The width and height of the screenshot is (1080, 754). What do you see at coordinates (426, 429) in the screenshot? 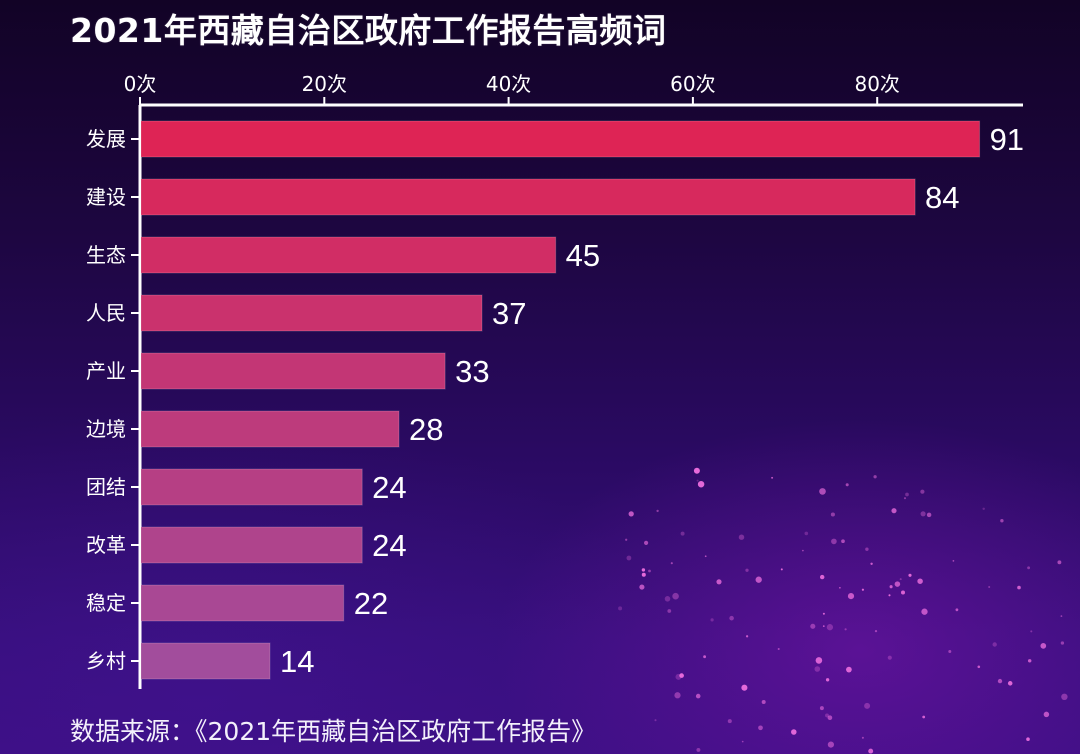
I see `value-label: 28` at bounding box center [426, 429].